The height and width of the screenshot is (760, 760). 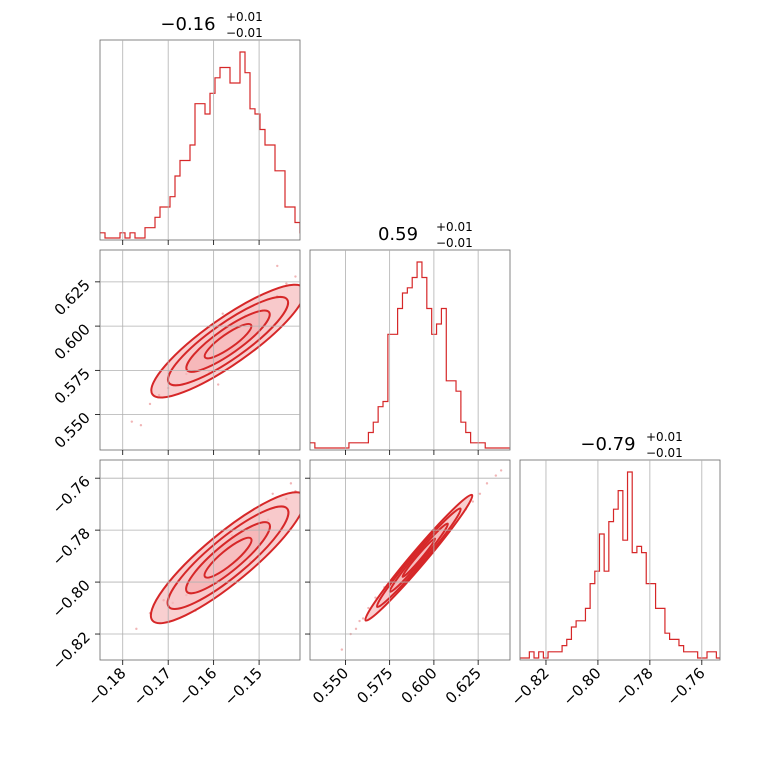 What do you see at coordinates (374, 685) in the screenshot?
I see `pair-1-2-x-tick-label: 0.575` at bounding box center [374, 685].